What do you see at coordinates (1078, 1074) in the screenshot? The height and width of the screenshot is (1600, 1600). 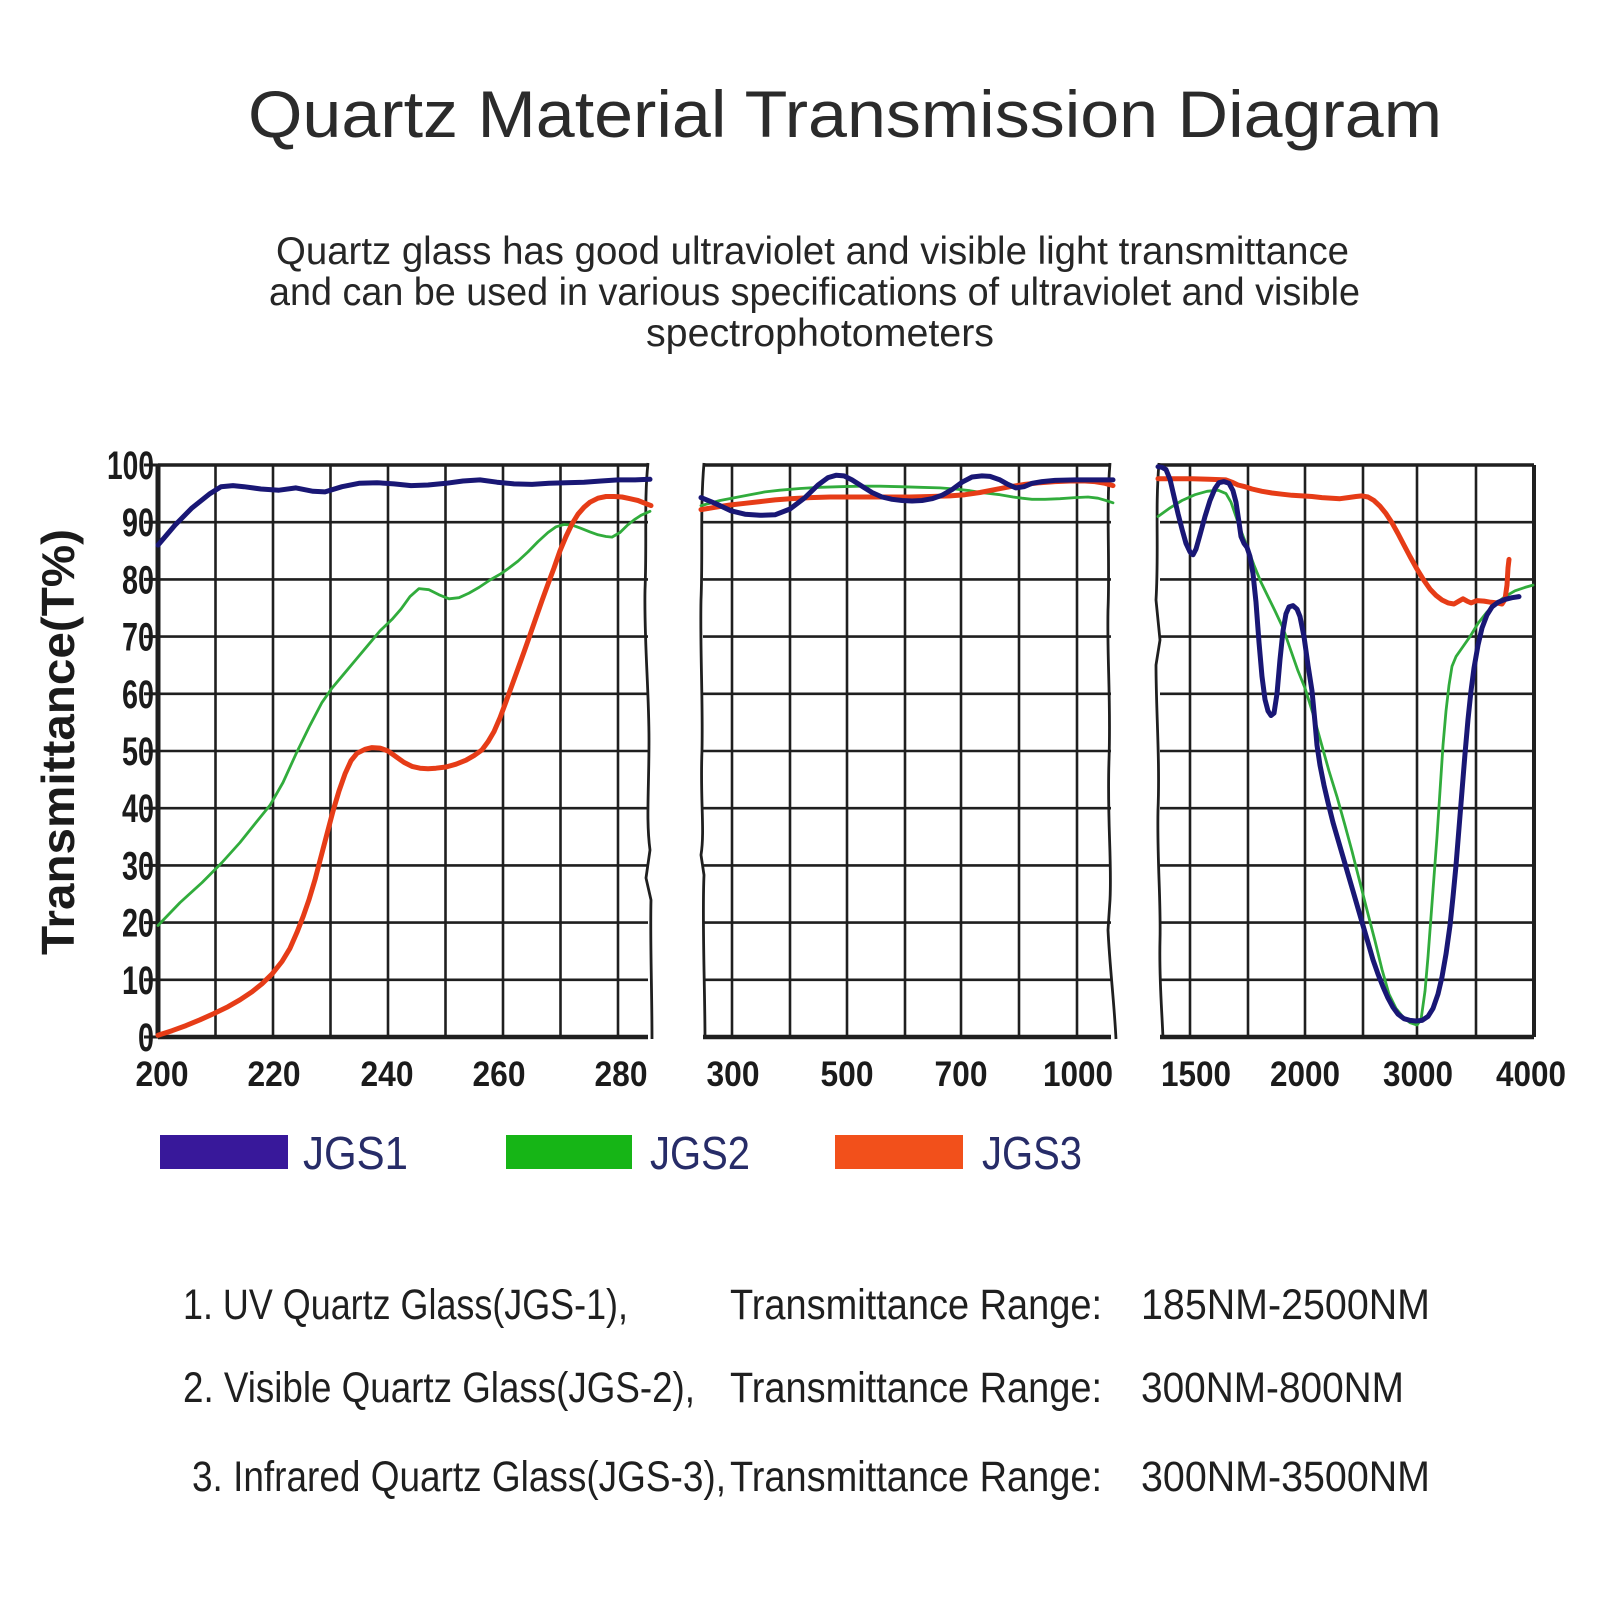 I see `svg-text: 1000` at bounding box center [1078, 1074].